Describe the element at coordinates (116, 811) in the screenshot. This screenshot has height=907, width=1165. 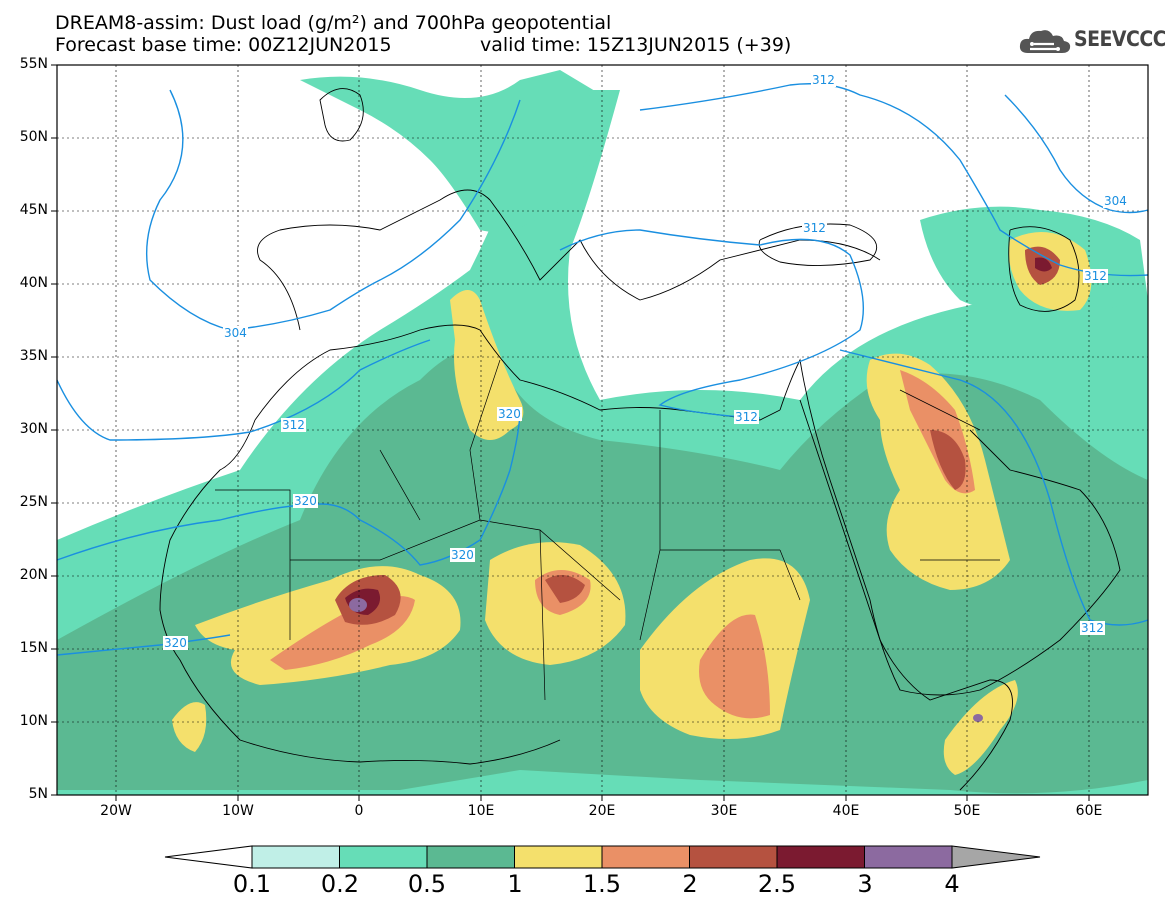
I see `lon-label: 20W` at that location.